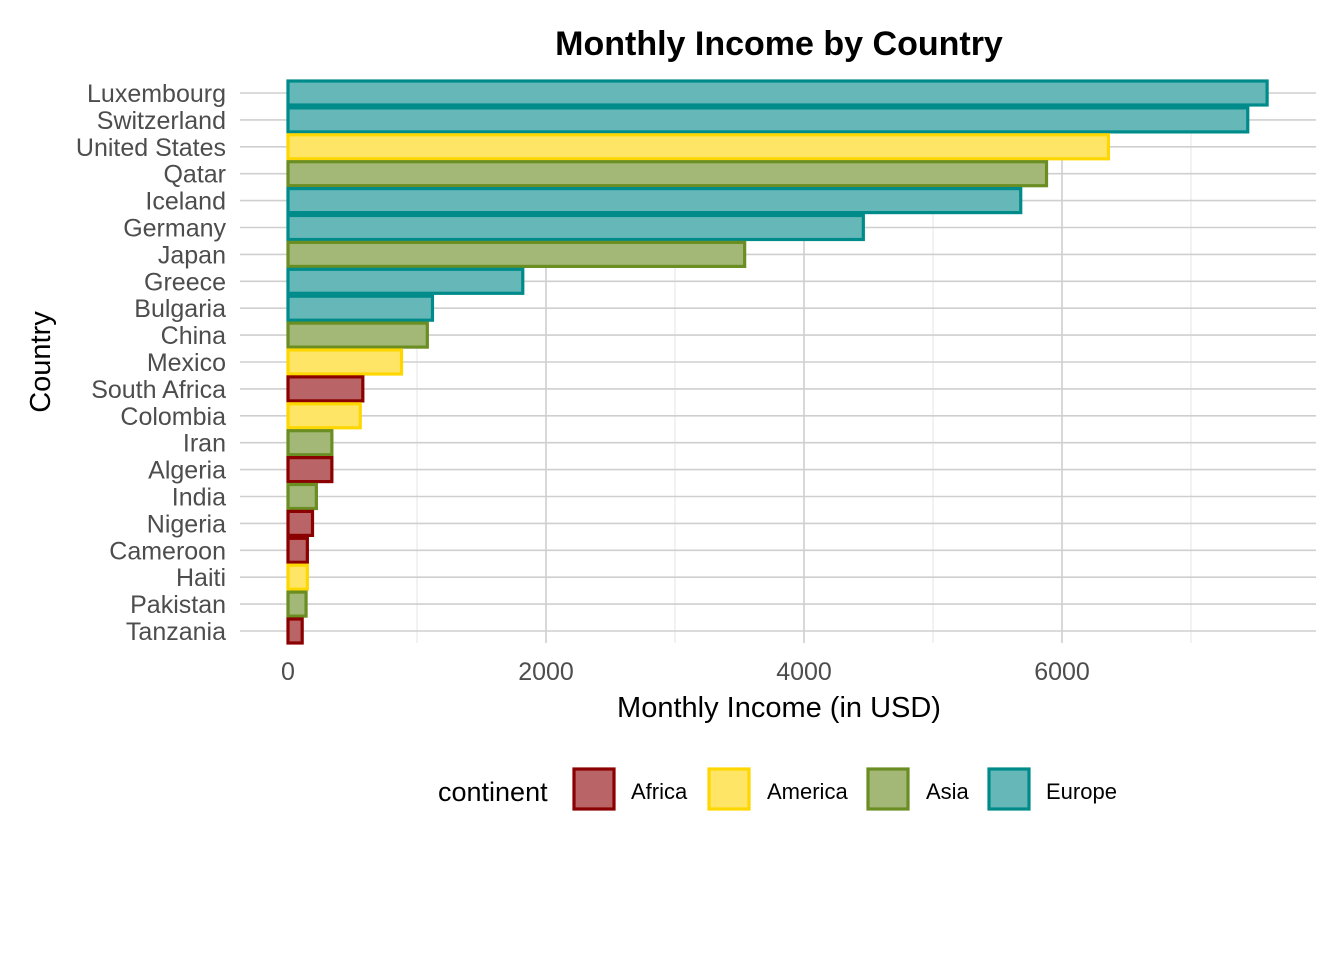 This screenshot has width=1344, height=960. What do you see at coordinates (174, 229) in the screenshot?
I see `y-tick-label: Germany` at bounding box center [174, 229].